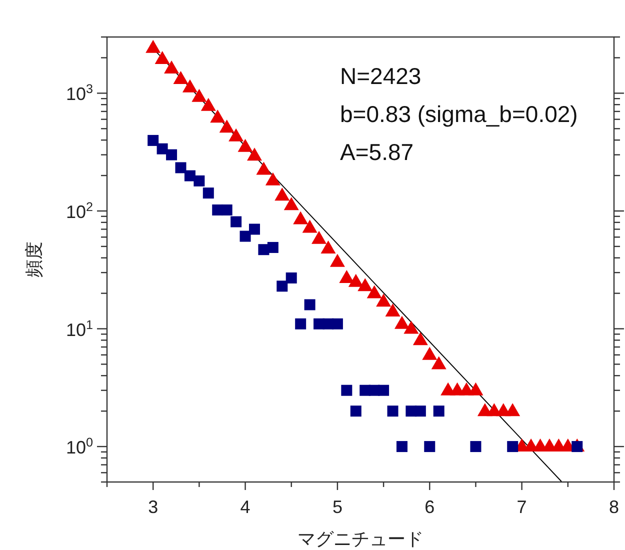 This screenshot has width=625, height=550. I want to click on annotation: A=5.87, so click(377, 152).